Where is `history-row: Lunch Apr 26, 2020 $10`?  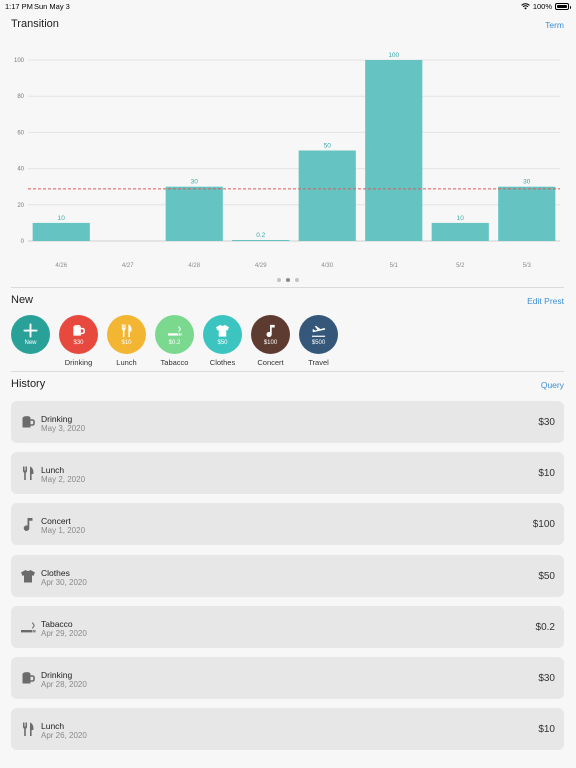
history-row: Lunch Apr 26, 2020 $10 is located at coordinates (287, 729).